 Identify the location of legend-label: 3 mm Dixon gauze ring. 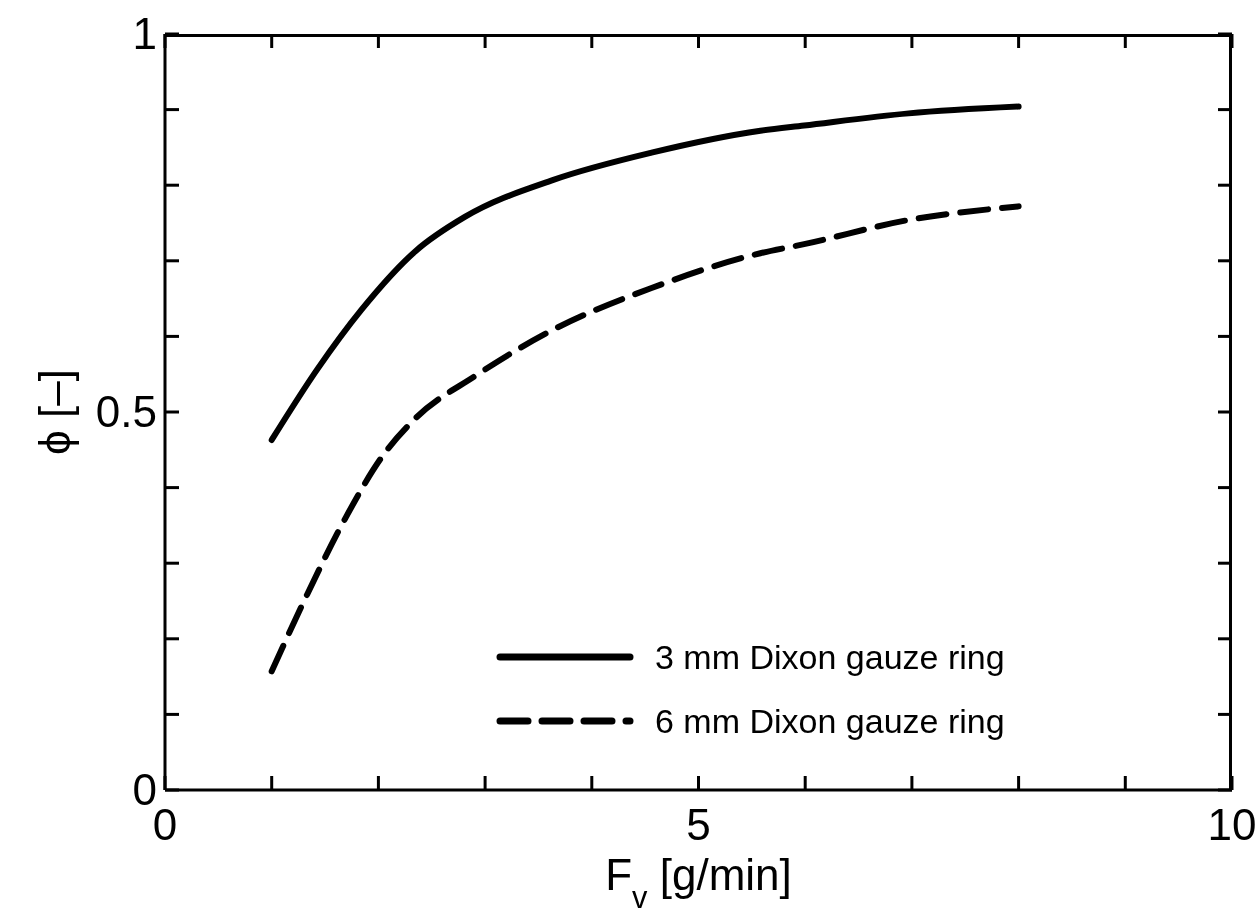
(830, 657).